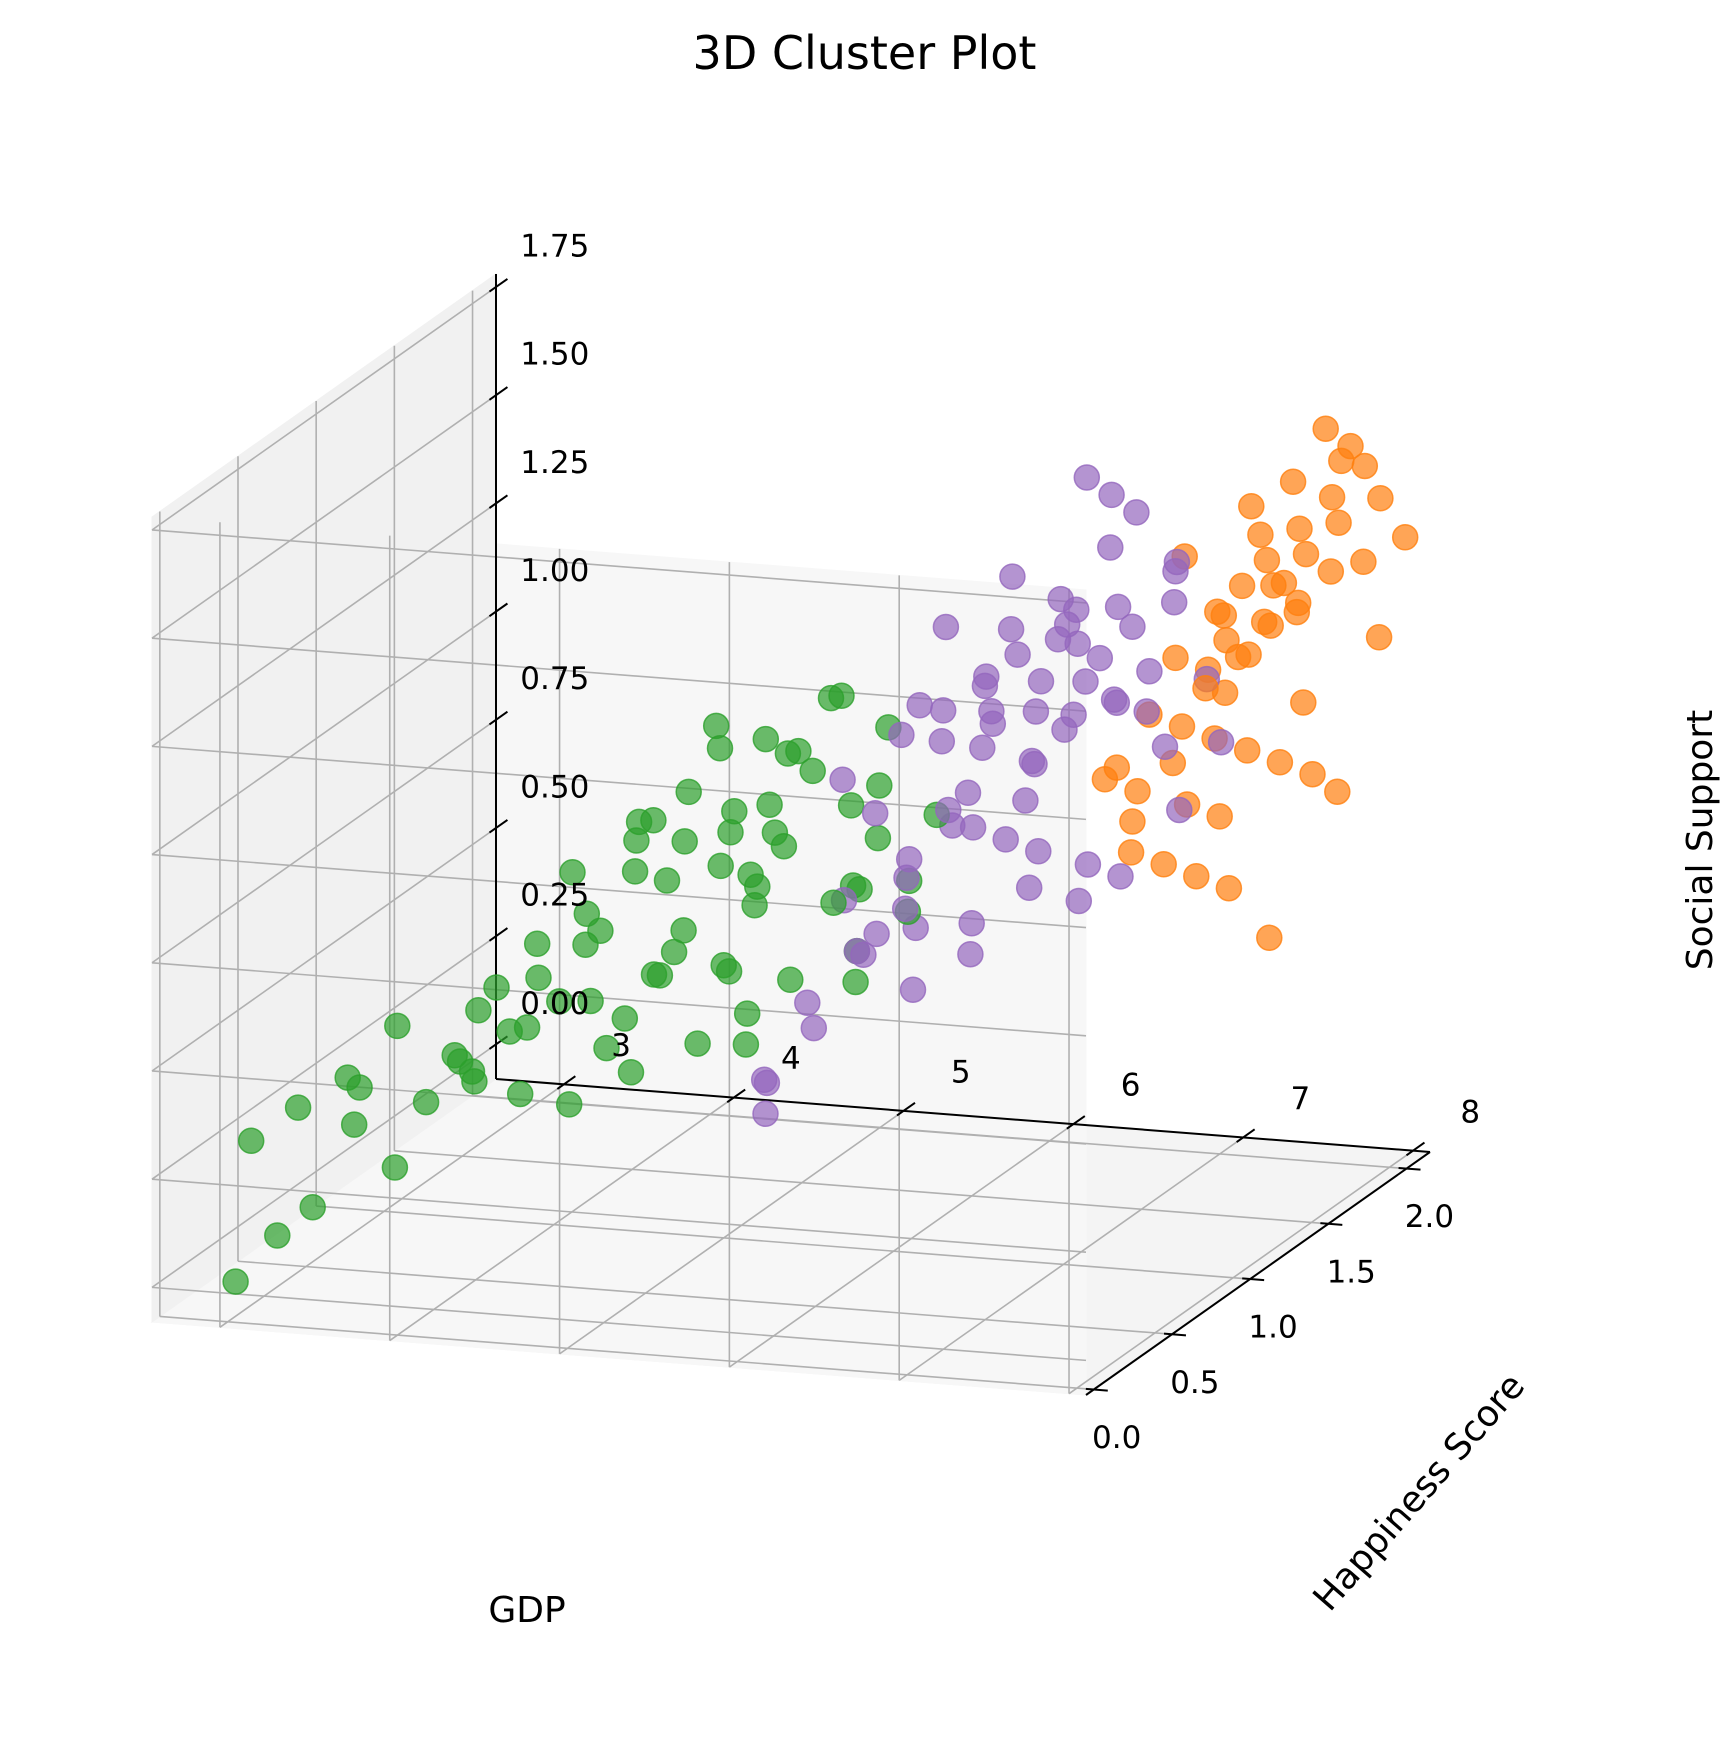 This screenshot has width=1729, height=1747. Describe the element at coordinates (1272, 1328) in the screenshot. I see `x-tick-label: 1.0` at that location.